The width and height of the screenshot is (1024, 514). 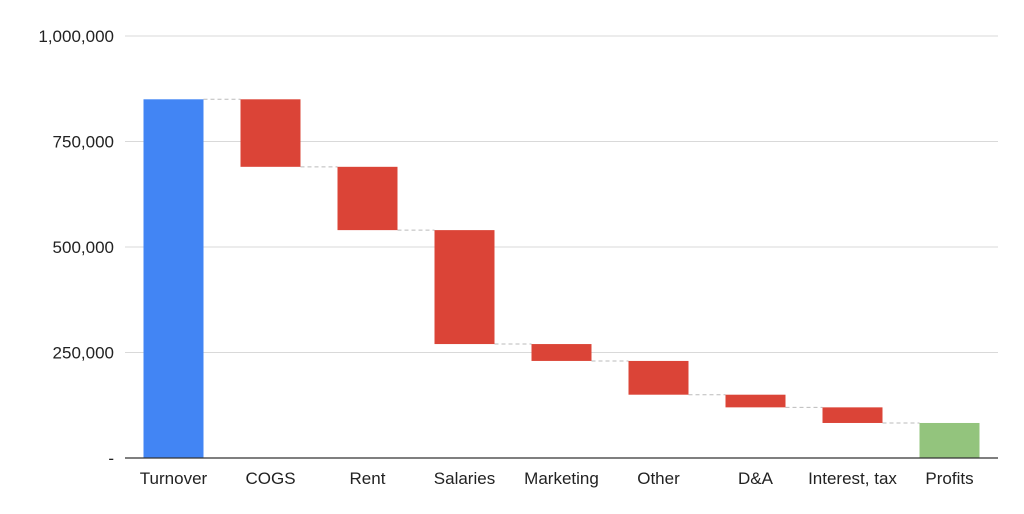 I want to click on x-category-label: Marketing, so click(x=561, y=478).